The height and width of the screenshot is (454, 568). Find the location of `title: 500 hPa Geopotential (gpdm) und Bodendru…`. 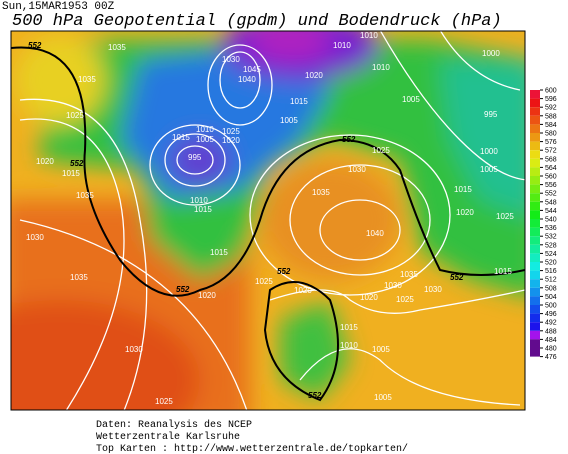

title: 500 hPa Geopotential (gpdm) und Bodendru… is located at coordinates (257, 21).